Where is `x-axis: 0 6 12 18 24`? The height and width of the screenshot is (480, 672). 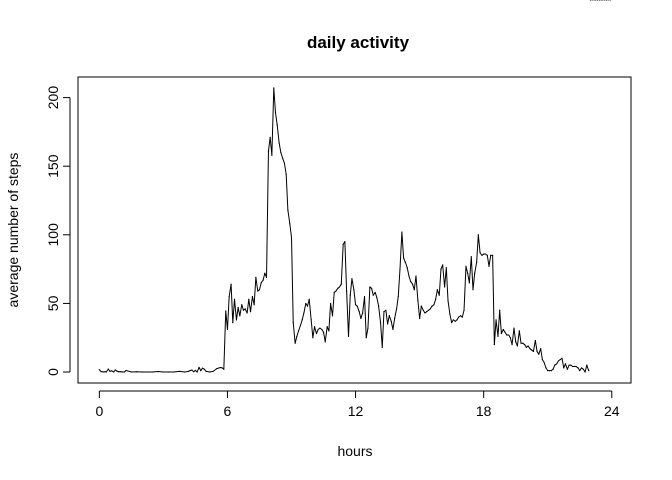 x-axis: 0 6 12 18 24 is located at coordinates (357, 404).